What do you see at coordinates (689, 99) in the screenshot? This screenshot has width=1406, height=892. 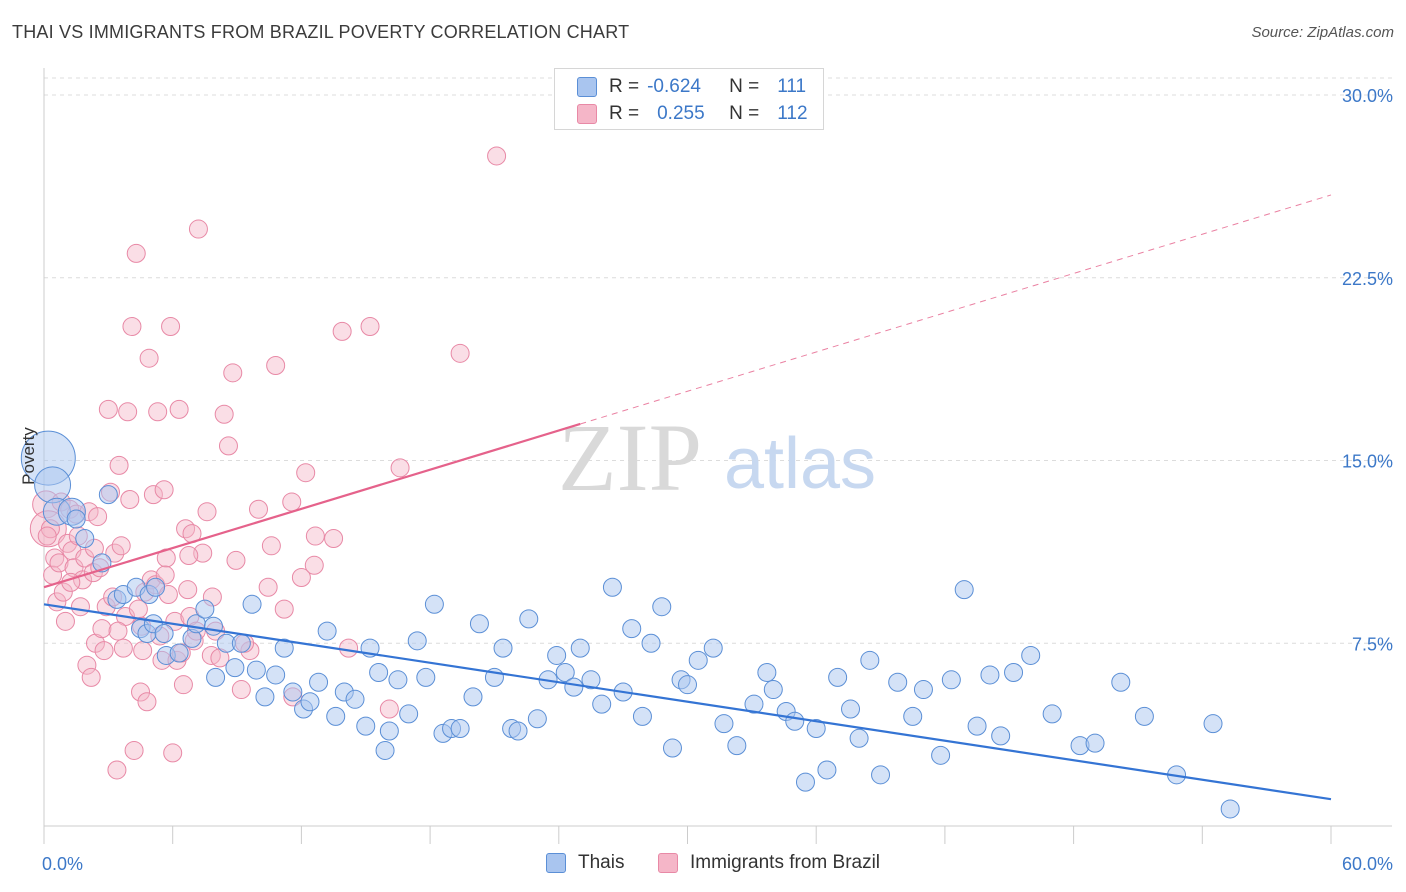 I see `stats-box: R = -0.624 N = 111 R = 0.255 N = 112` at bounding box center [689, 99].